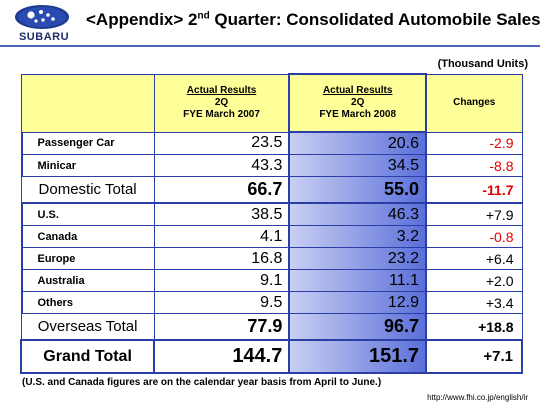  What do you see at coordinates (474, 103) in the screenshot?
I see `header-changes: Changes` at bounding box center [474, 103].